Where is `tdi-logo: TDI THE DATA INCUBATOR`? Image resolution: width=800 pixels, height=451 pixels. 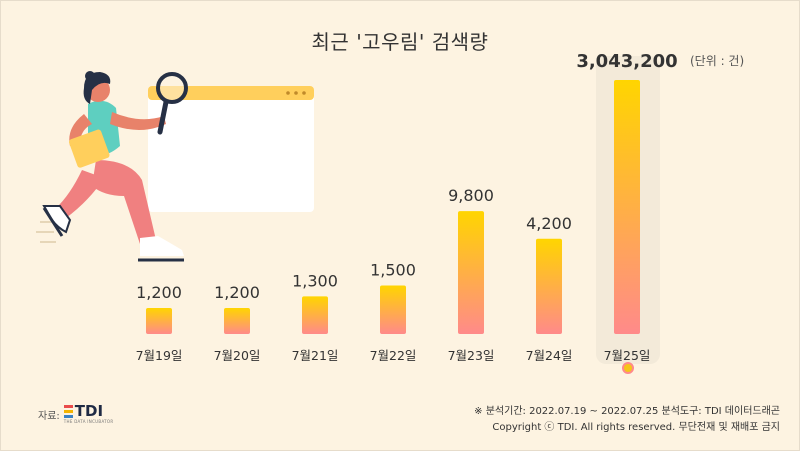 tdi-logo: TDI THE DATA INCUBATOR is located at coordinates (88, 413).